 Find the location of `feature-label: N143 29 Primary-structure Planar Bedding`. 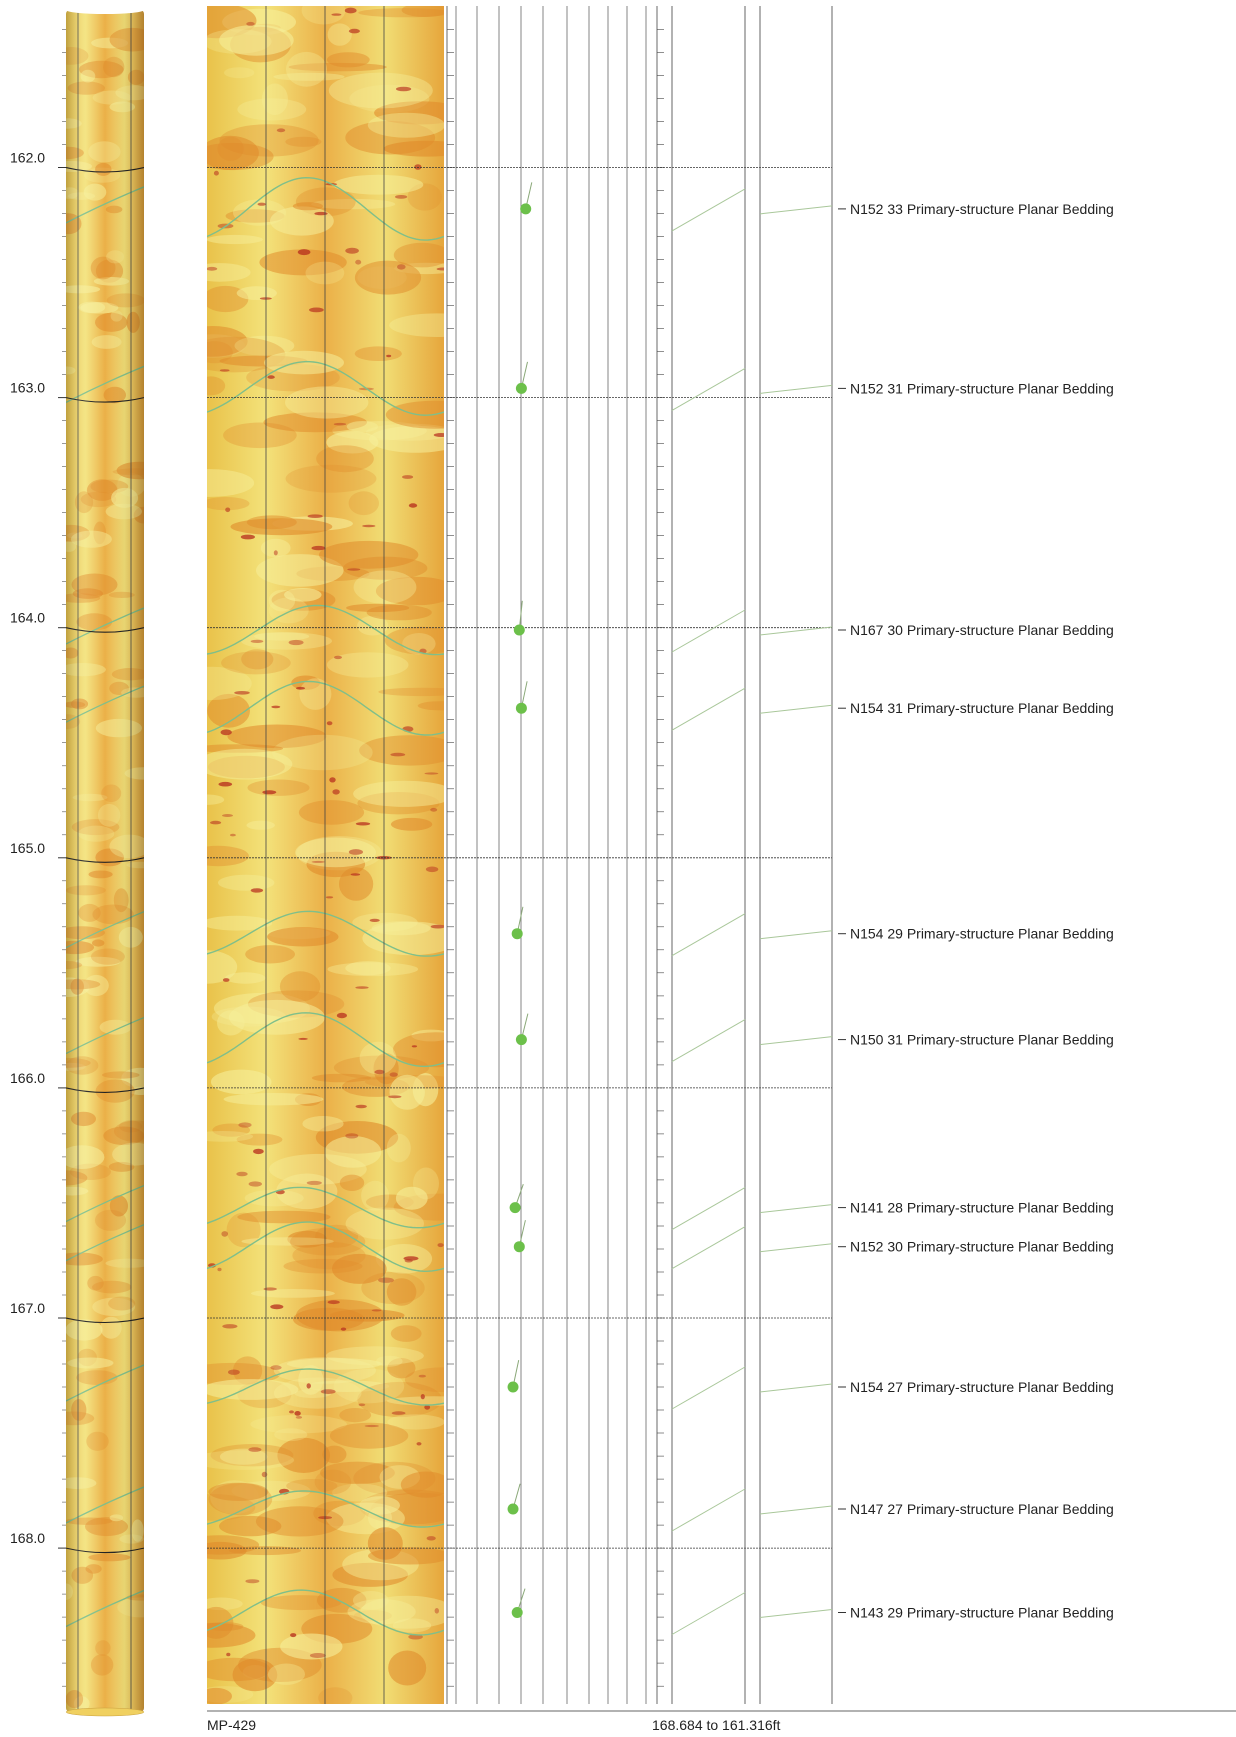

feature-label: N143 29 Primary-structure Planar Bedding is located at coordinates (982, 1613).